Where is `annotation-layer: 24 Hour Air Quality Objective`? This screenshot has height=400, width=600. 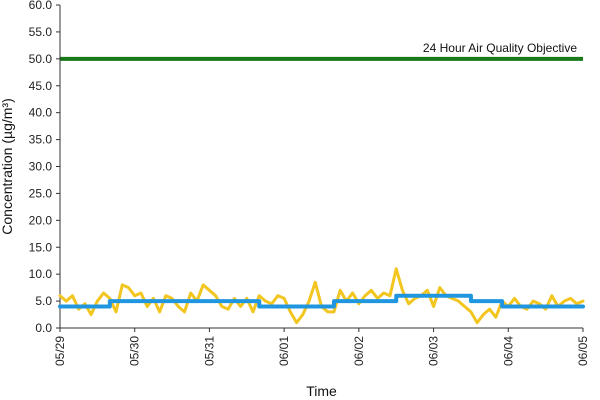 annotation-layer: 24 Hour Air Quality Objective is located at coordinates (321, 51).